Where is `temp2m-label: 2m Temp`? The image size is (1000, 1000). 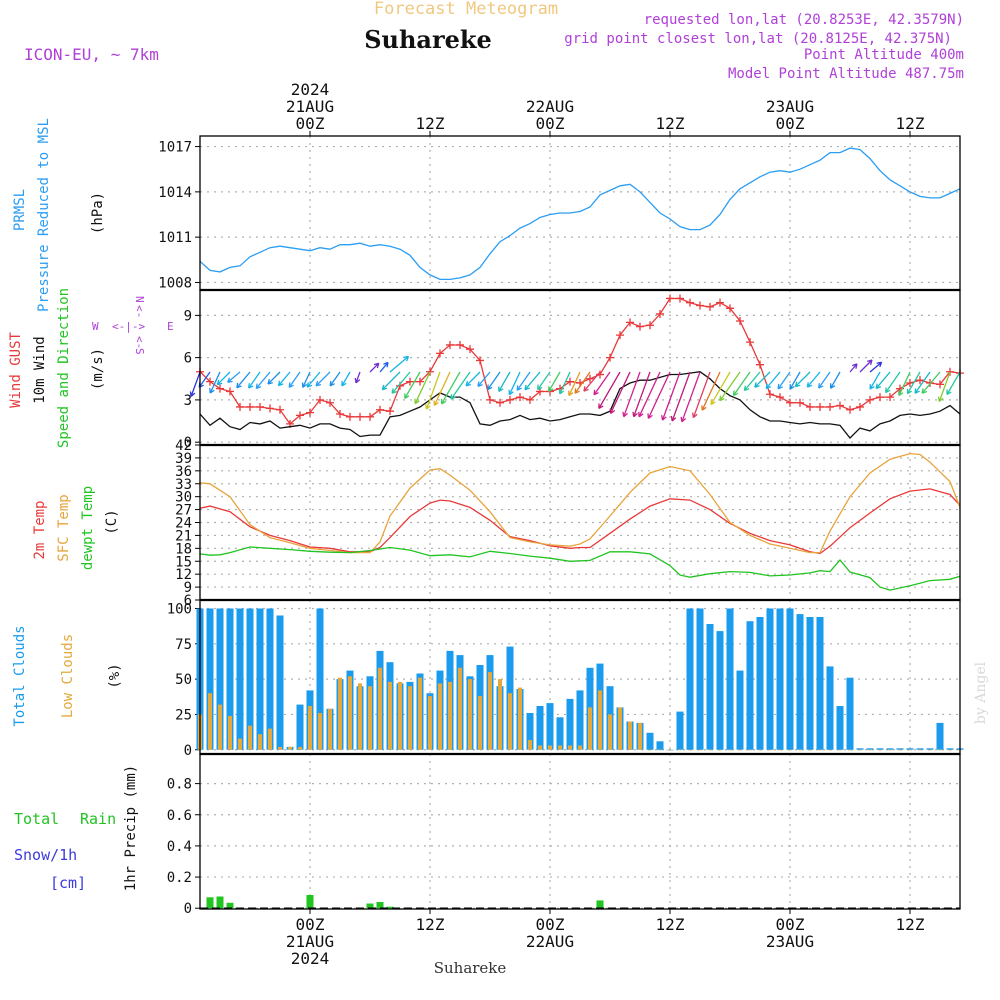
temp2m-label: 2m Temp is located at coordinates (40, 529).